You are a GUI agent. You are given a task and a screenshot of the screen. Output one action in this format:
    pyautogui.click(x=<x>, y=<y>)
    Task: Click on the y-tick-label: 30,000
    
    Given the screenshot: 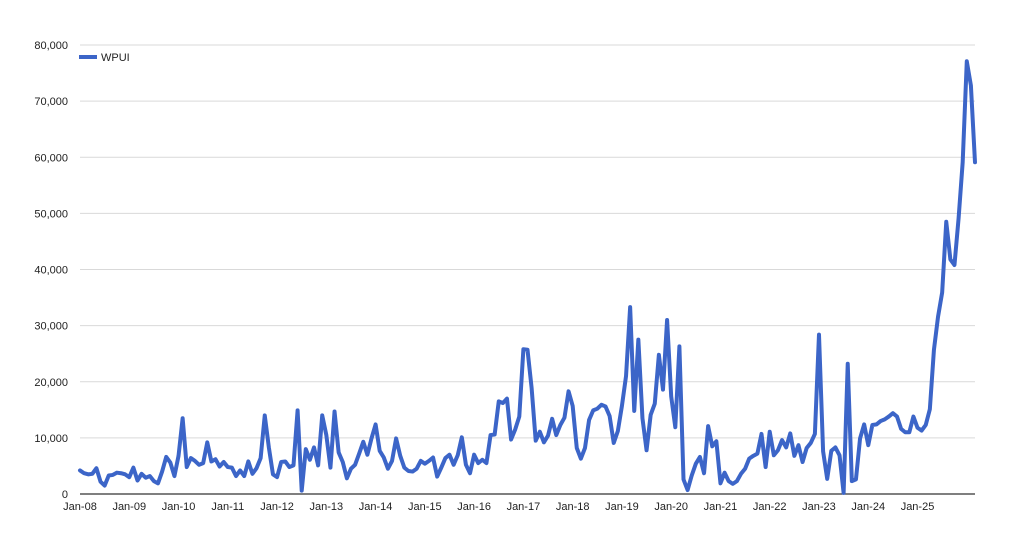 What is the action you would take?
    pyautogui.click(x=51, y=327)
    